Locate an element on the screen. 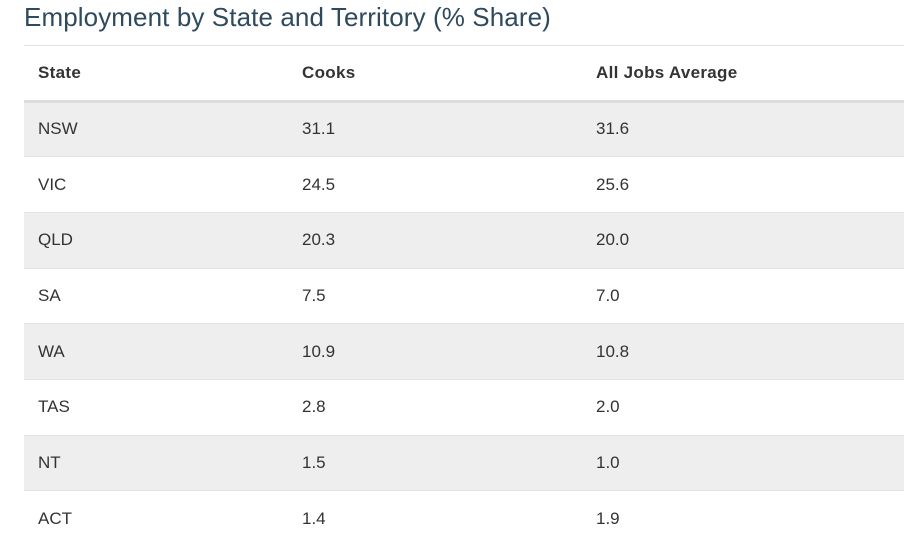 This screenshot has height=560, width=904. cell-state: NT is located at coordinates (156, 463).